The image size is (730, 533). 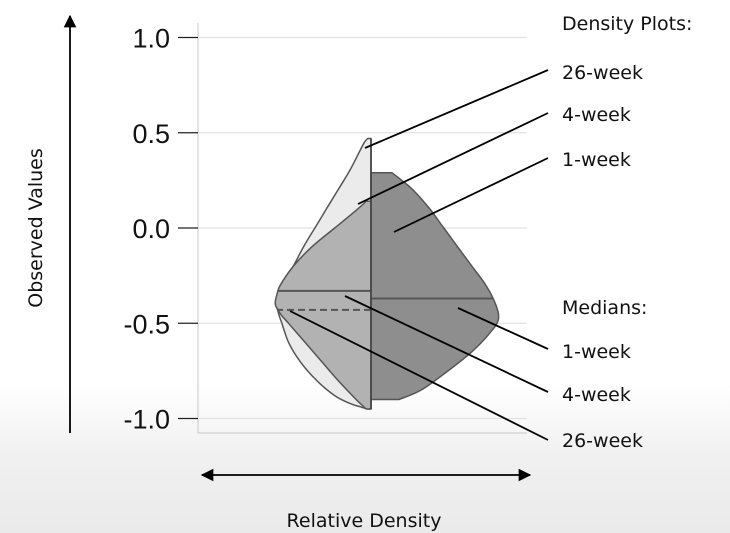 I want to click on density-plots-header: Density Plots:, so click(x=627, y=24).